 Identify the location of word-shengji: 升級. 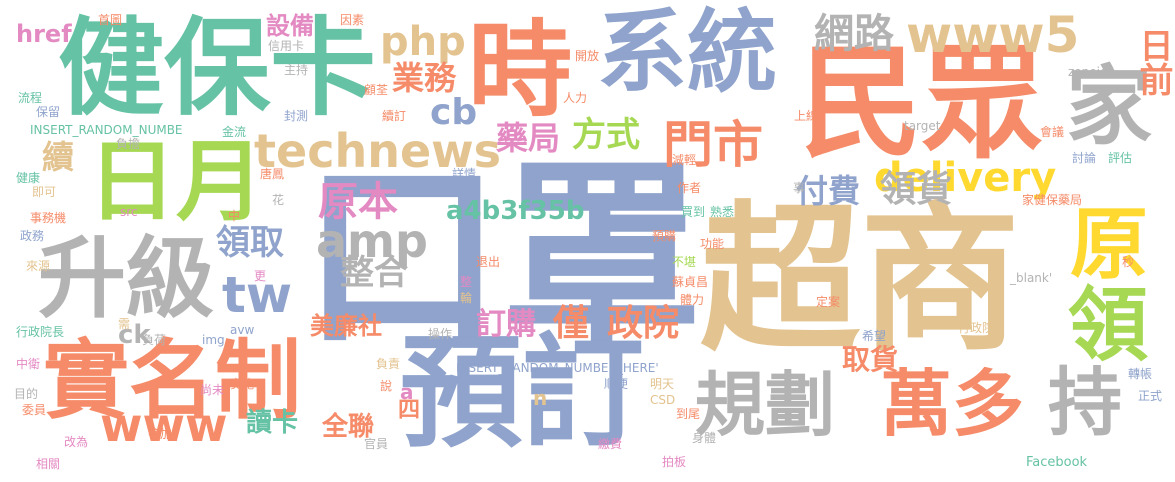
(126, 278).